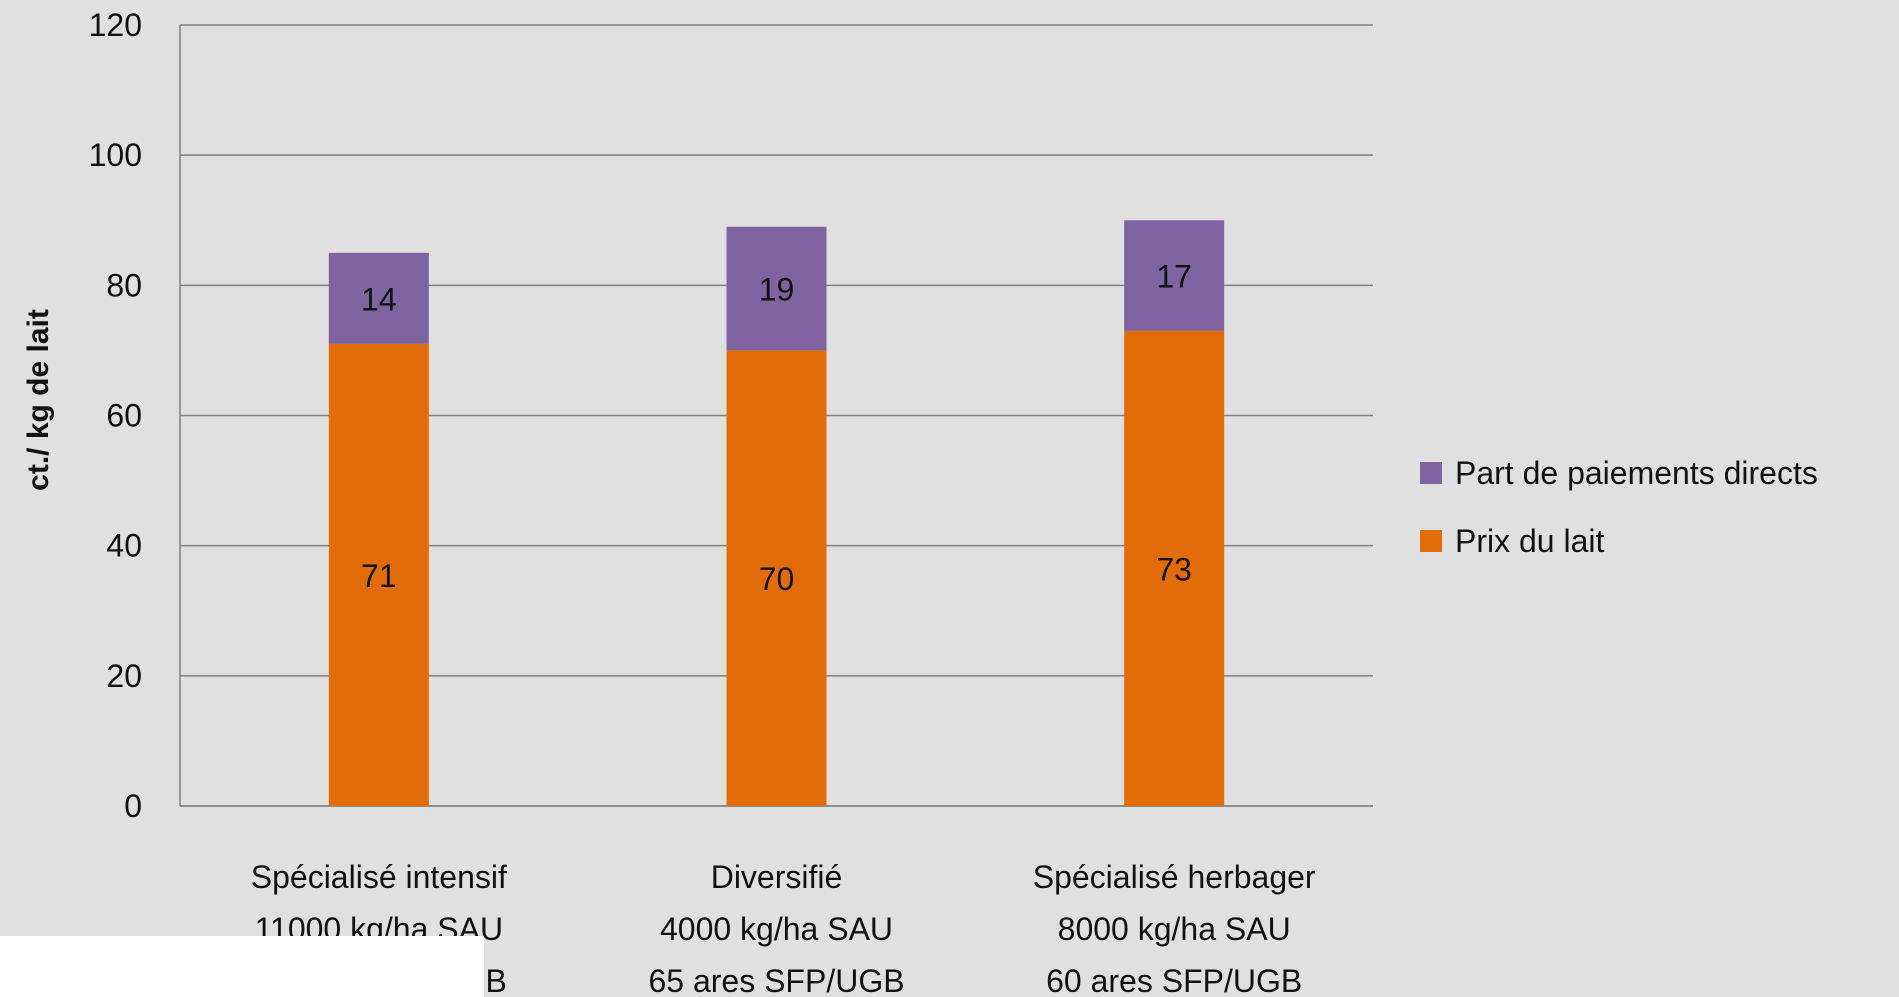 This screenshot has height=997, width=1899. I want to click on data-label: 14, so click(379, 299).